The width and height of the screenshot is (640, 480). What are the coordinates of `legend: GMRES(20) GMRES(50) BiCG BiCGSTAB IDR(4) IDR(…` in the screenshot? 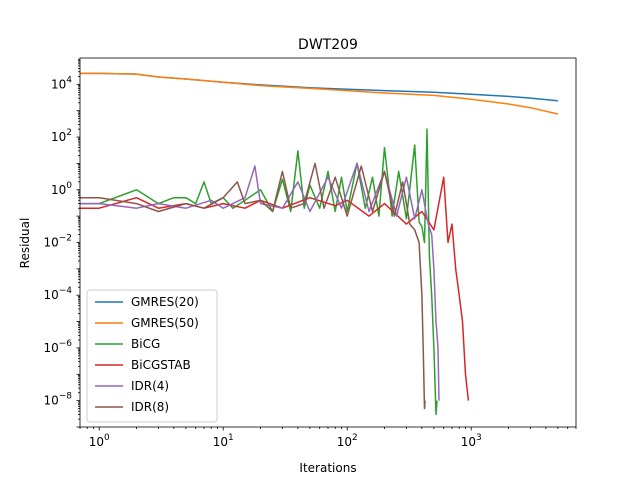 It's located at (152, 356).